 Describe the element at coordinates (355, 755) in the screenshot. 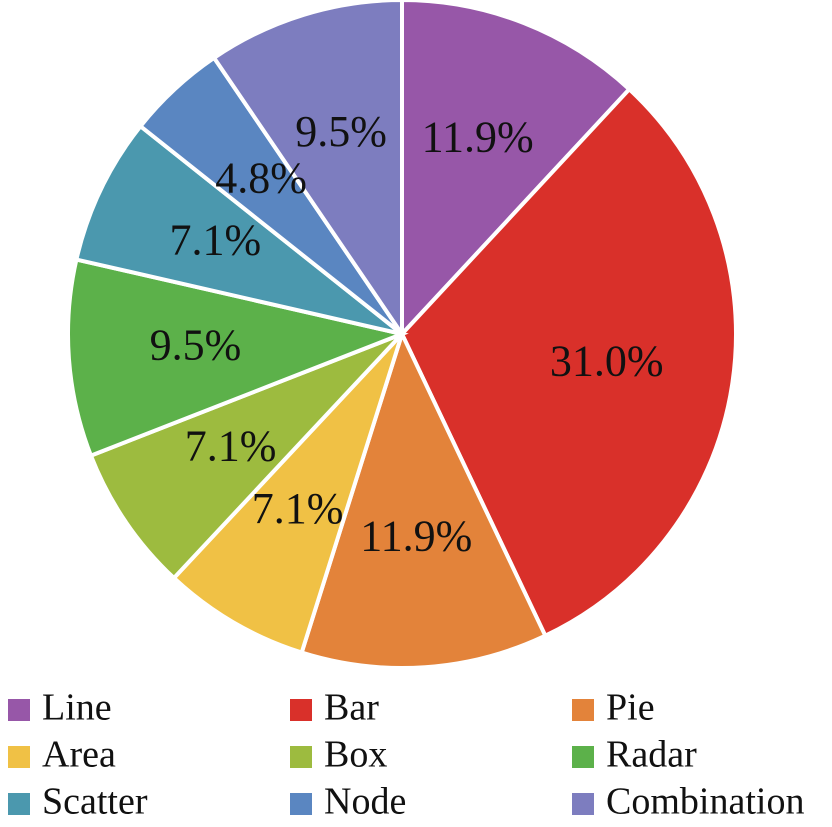

I see `legend-label: Box` at that location.